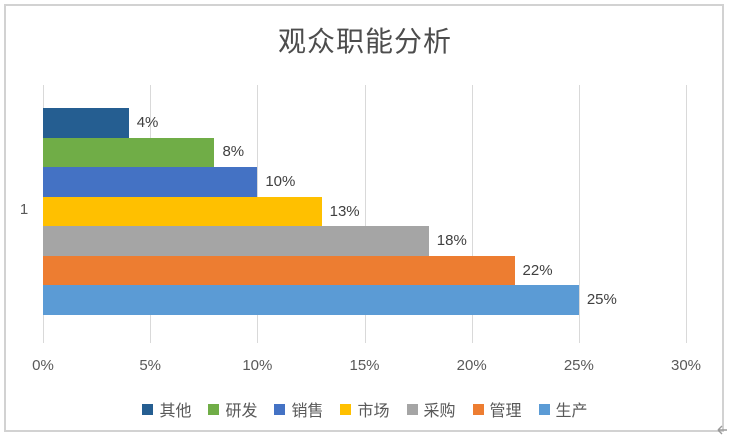 This screenshot has height=441, width=730. What do you see at coordinates (307, 411) in the screenshot?
I see `legend-label: 销售` at bounding box center [307, 411].